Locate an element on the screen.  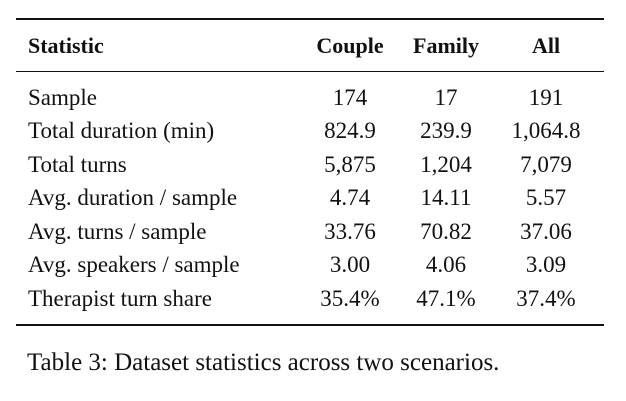
row-label: Avg. speakers / sample is located at coordinates (134, 265).